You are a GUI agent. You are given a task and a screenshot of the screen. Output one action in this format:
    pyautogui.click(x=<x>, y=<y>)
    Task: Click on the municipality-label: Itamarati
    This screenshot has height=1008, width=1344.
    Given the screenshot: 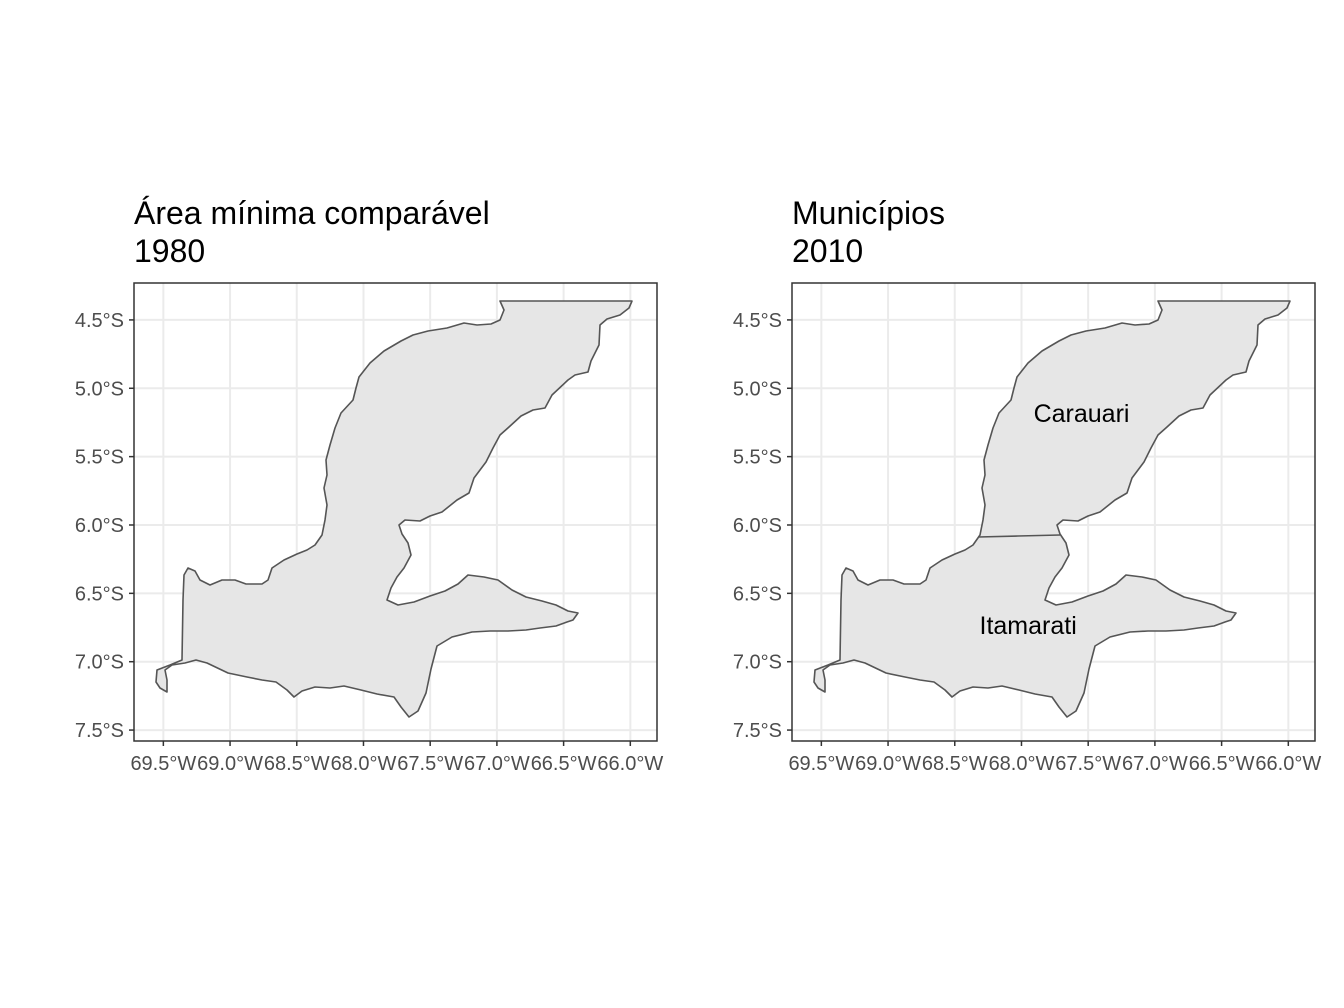 What is the action you would take?
    pyautogui.click(x=1028, y=626)
    